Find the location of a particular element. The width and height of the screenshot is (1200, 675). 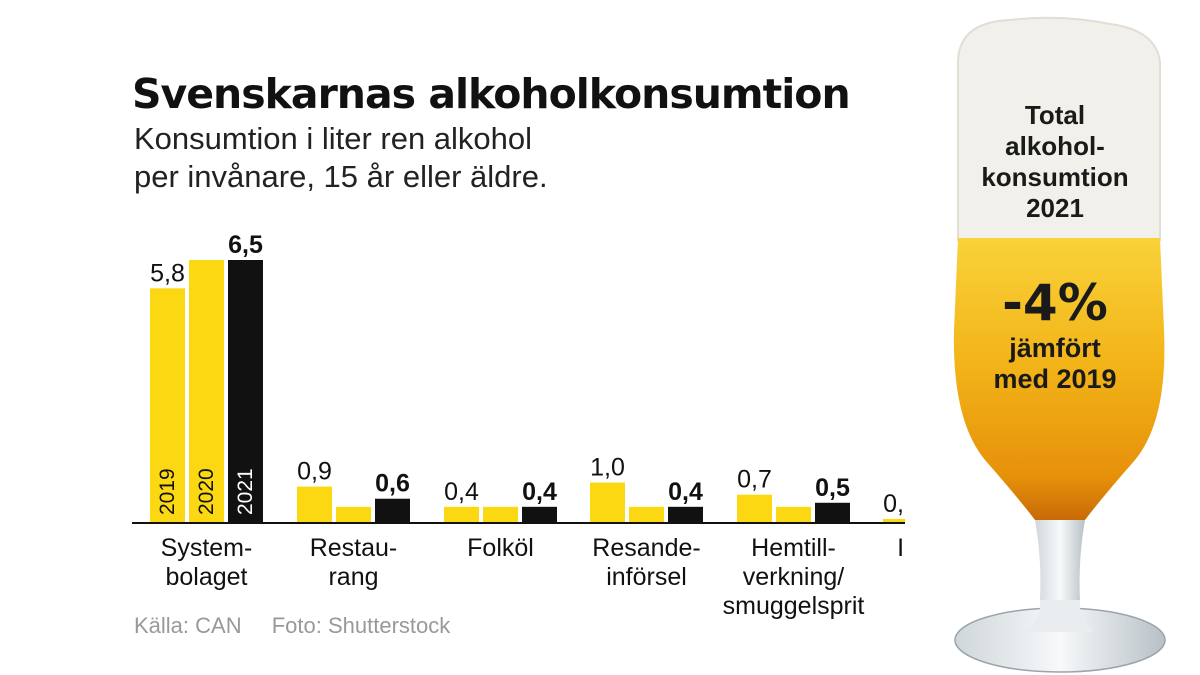

value-label-2019-1: 0,9 is located at coordinates (314, 472).